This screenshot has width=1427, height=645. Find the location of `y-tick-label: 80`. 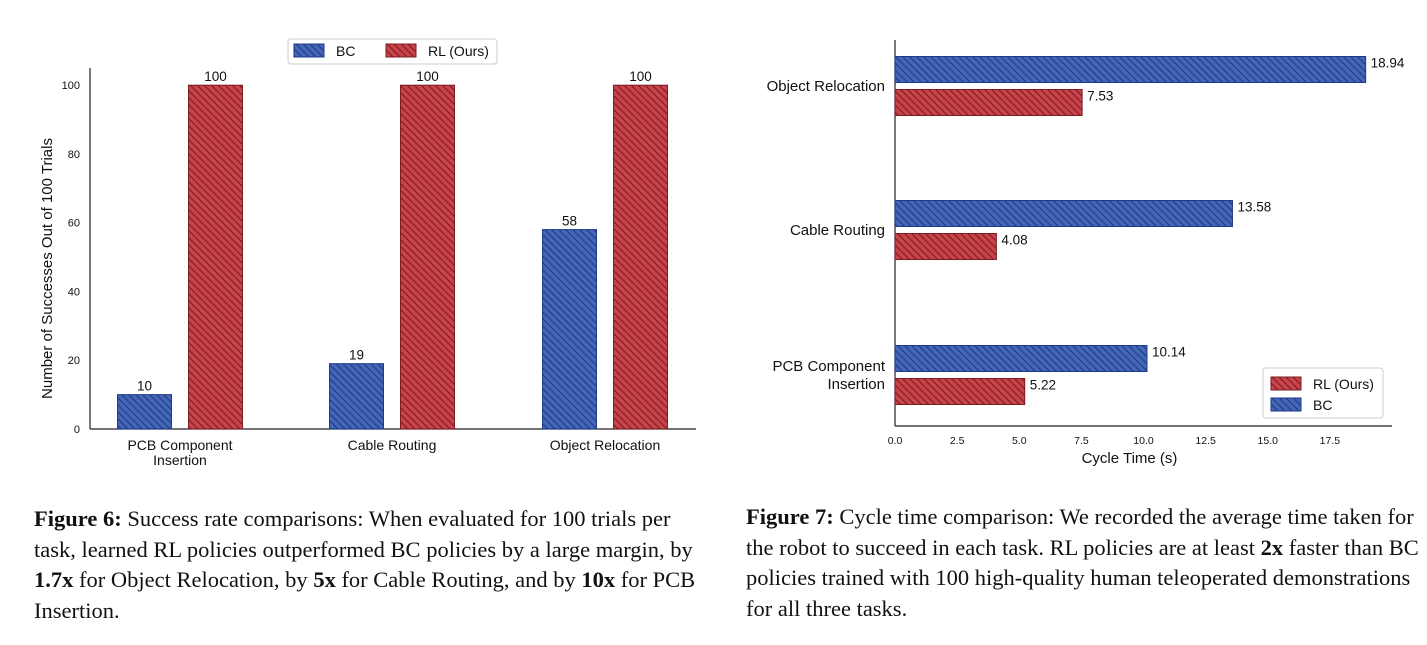

y-tick-label: 80 is located at coordinates (74, 155).